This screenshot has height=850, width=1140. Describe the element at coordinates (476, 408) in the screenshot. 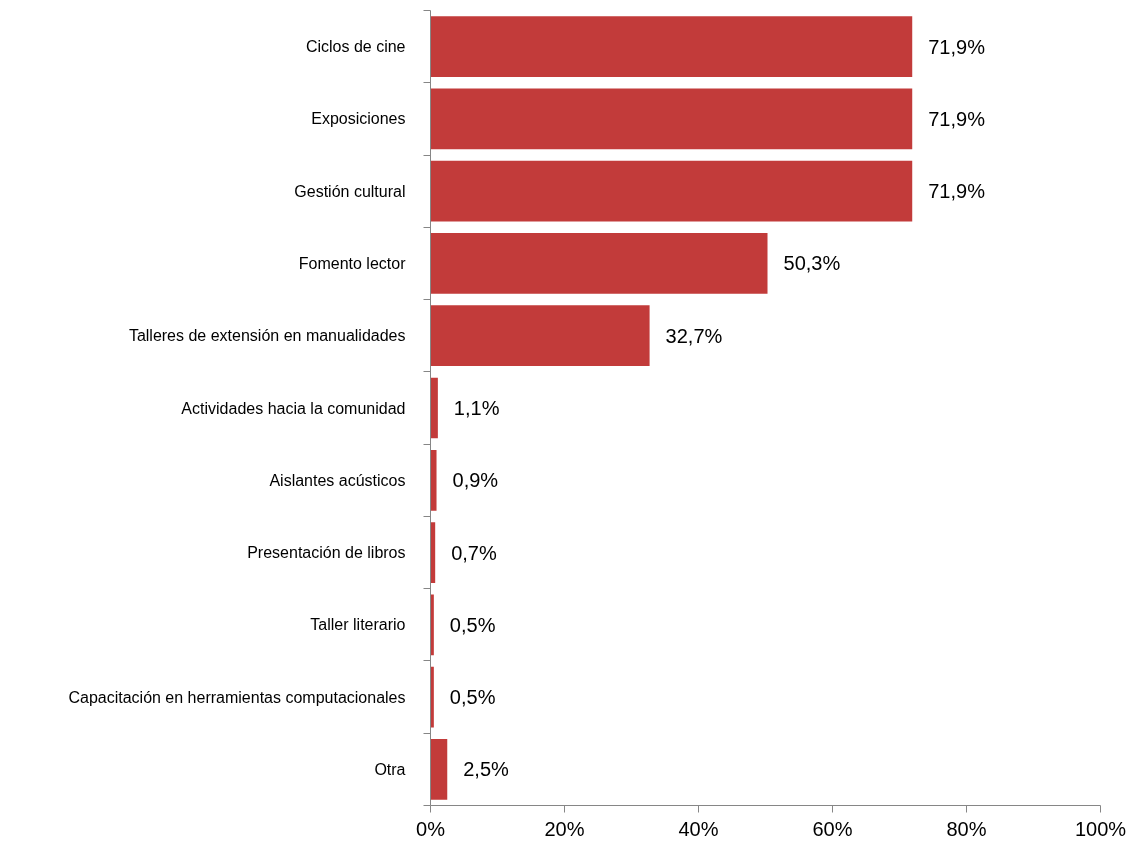

I see `data-label: 1,1%` at that location.